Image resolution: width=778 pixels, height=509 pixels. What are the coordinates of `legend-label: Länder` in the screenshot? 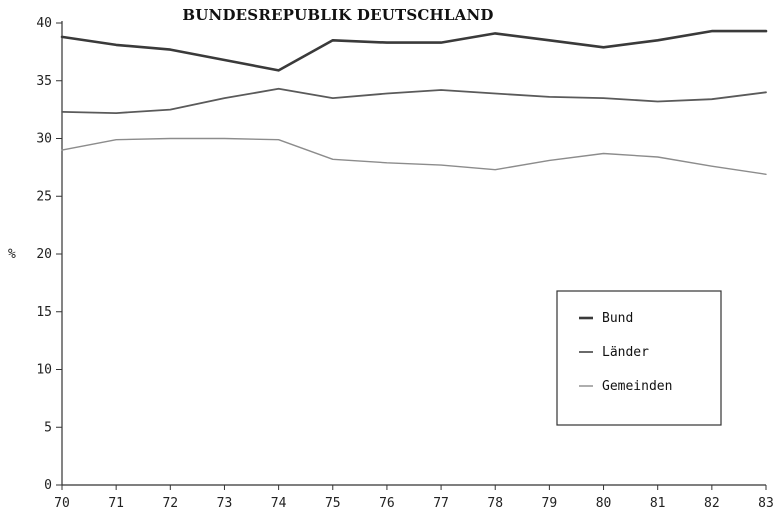 It's located at (625, 352).